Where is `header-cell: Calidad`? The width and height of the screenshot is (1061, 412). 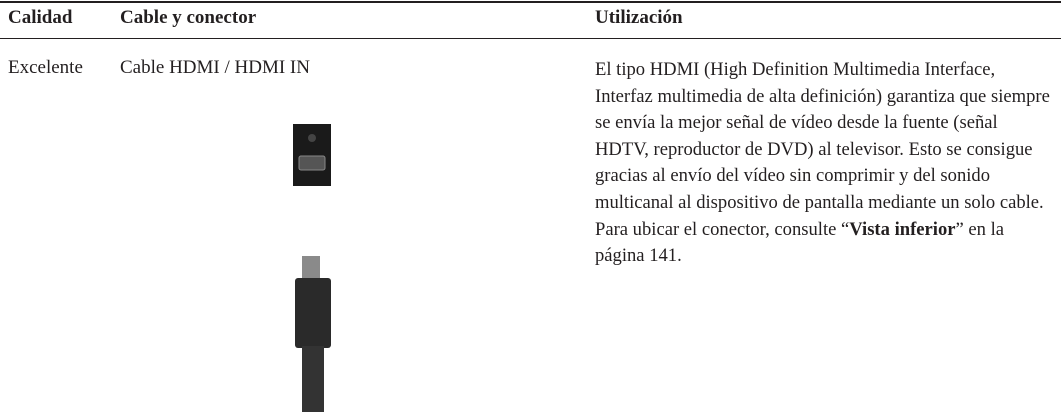 header-cell: Calidad is located at coordinates (40, 17).